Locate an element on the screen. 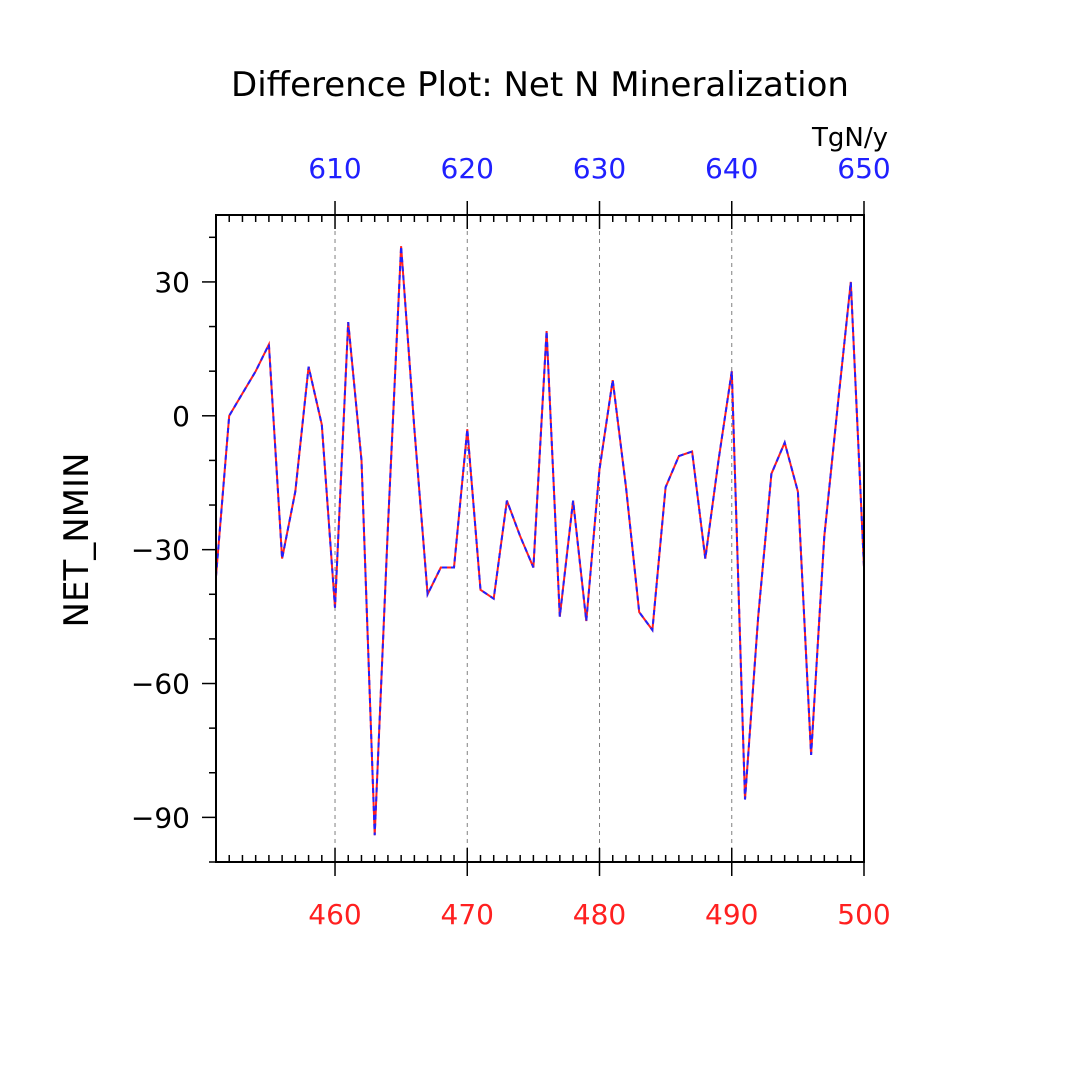 Image resolution: width=1080 pixels, height=1080 pixels. bottom-tick-label: 500 is located at coordinates (863, 914).